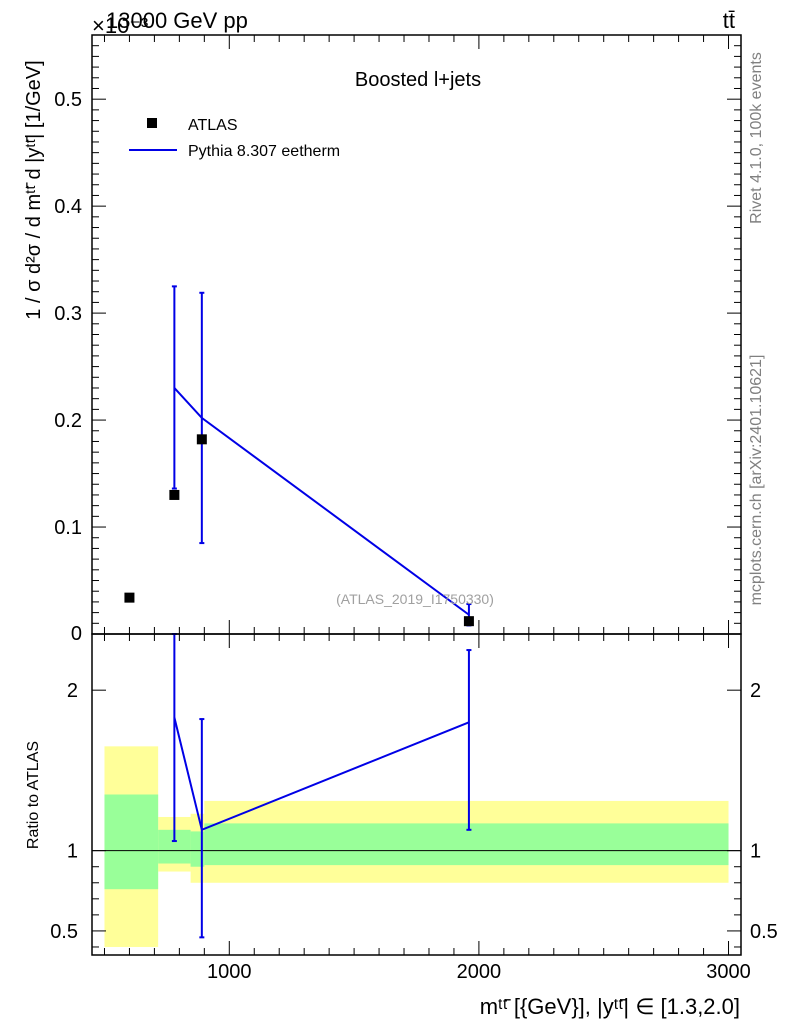 This screenshot has width=786, height=1024. What do you see at coordinates (756, 480) in the screenshot?
I see `mcplots-info: mcplots.cern.ch [arXiv:2401.10621]` at bounding box center [756, 480].